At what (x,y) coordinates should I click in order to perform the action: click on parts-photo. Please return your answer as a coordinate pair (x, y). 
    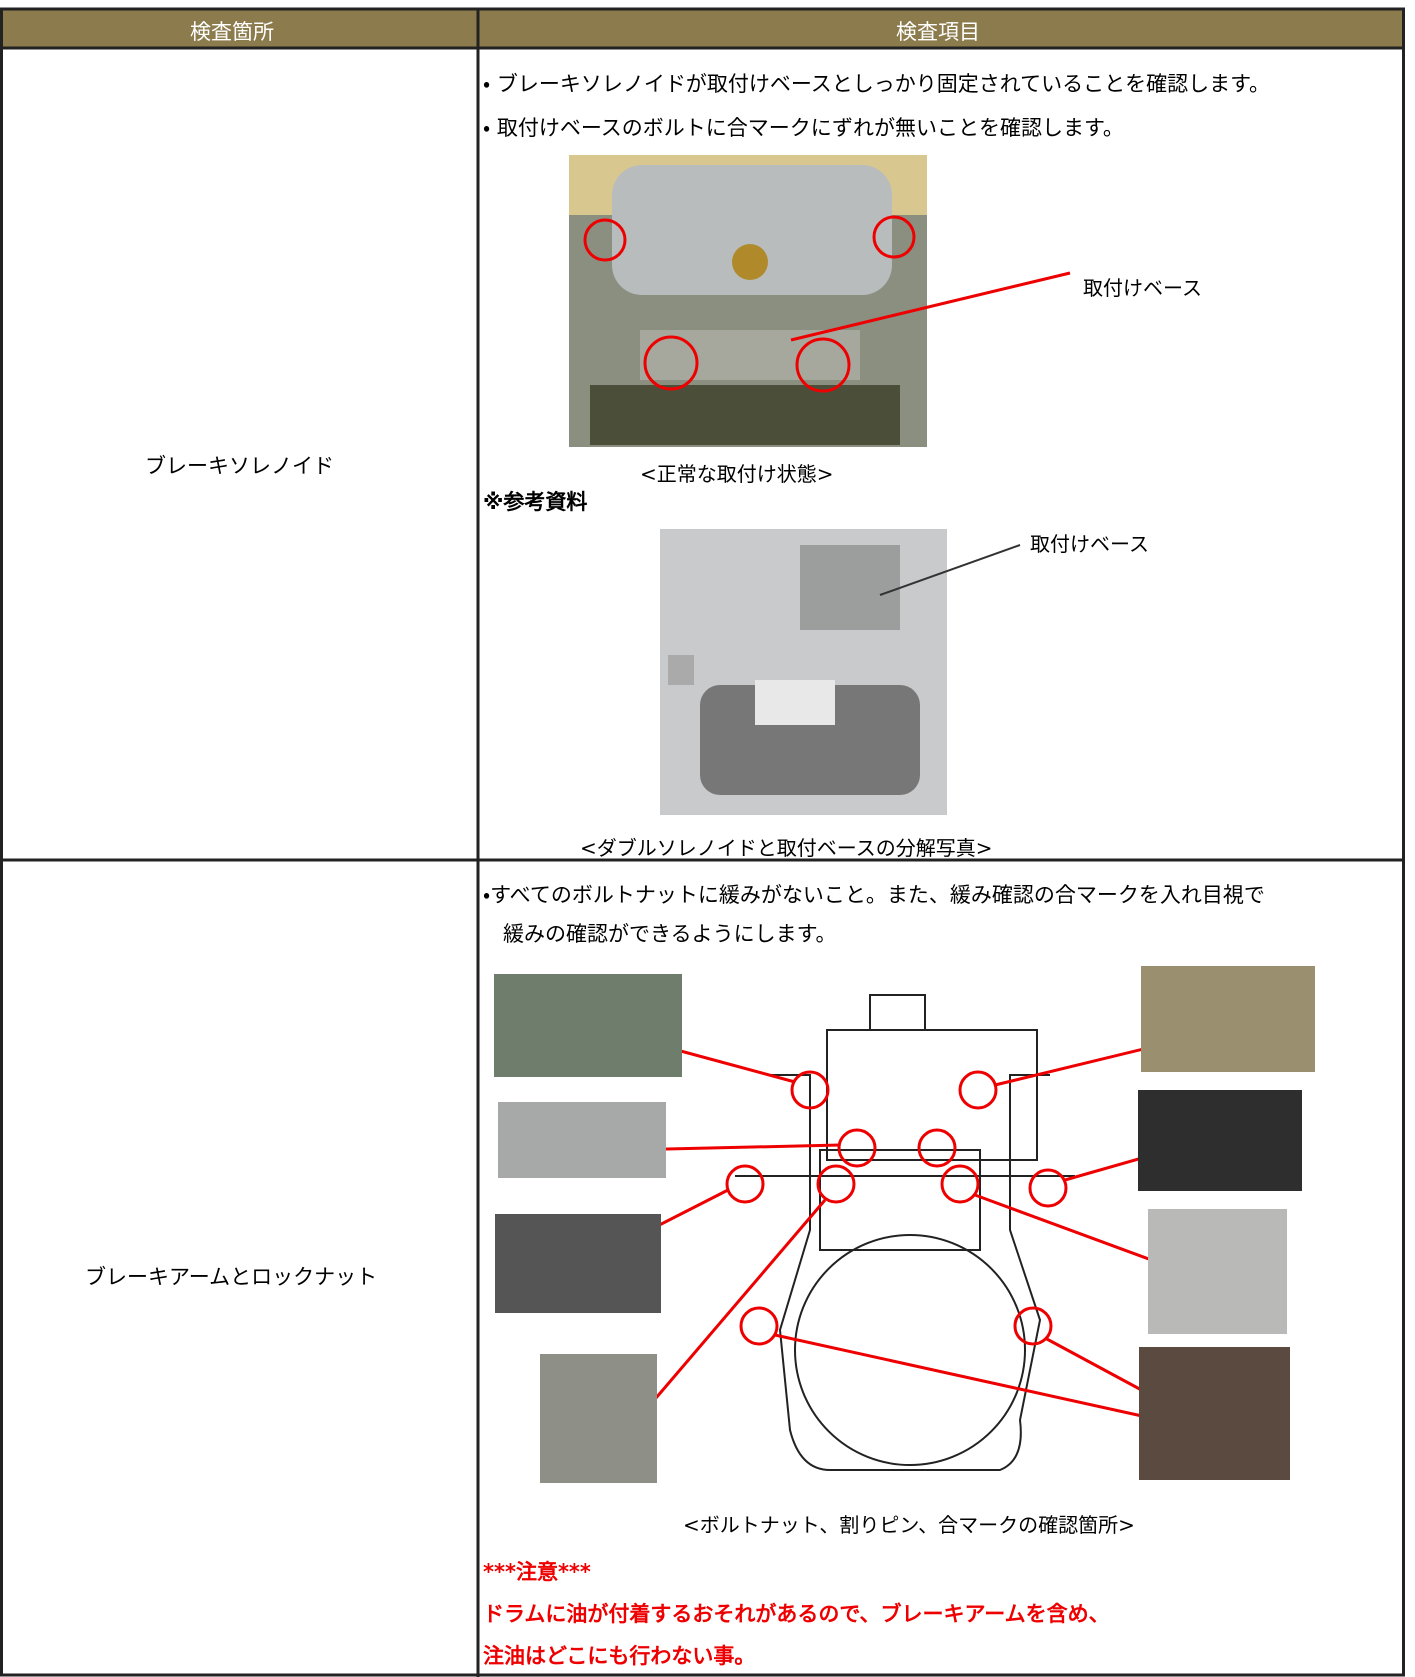
    Looking at the image, I should click on (803, 672).